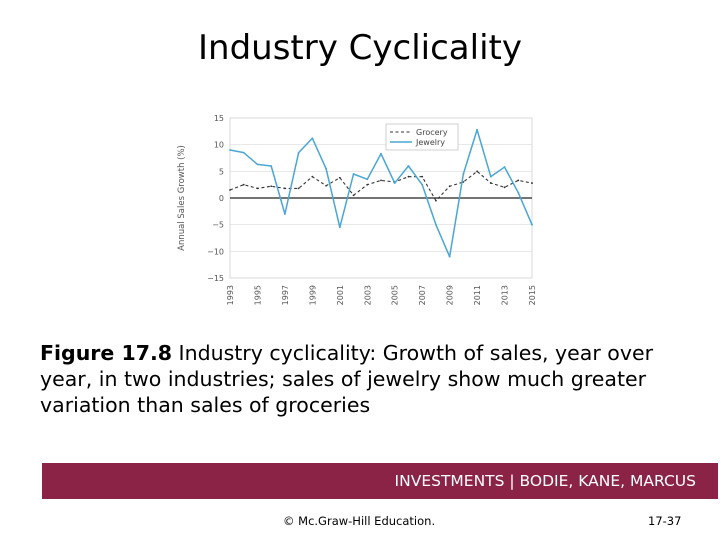 The height and width of the screenshot is (540, 720). I want to click on legend-box, so click(422, 137).